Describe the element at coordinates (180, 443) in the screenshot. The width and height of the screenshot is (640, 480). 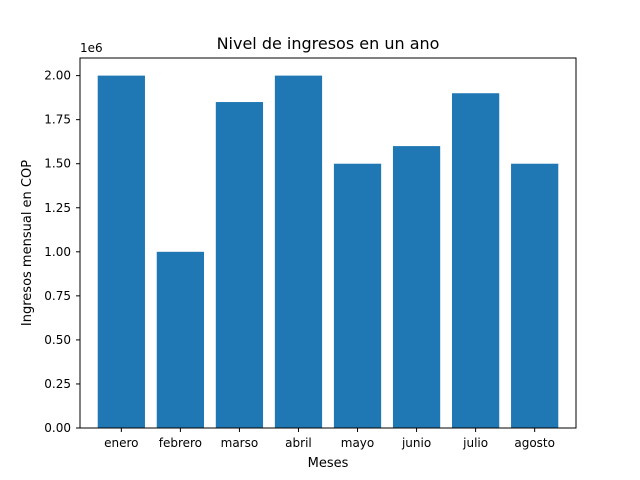
I see `x-tick-label-febrero: febrero` at that location.